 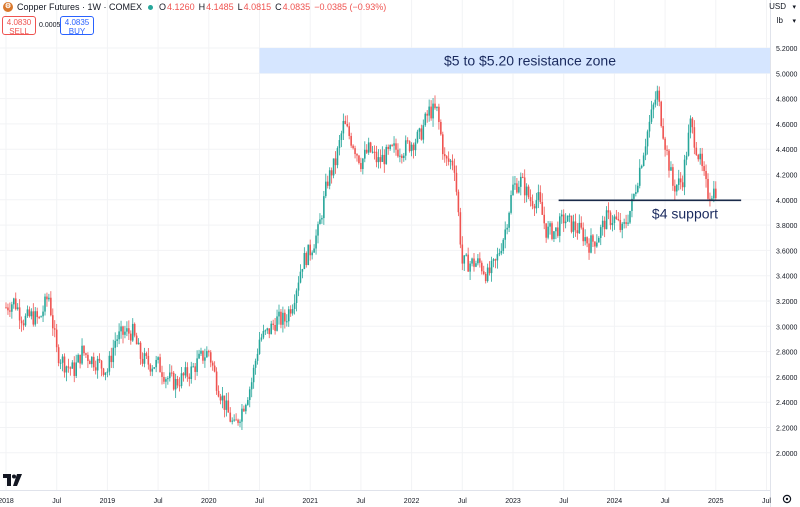 What do you see at coordinates (8, 7) in the screenshot?
I see `copper-symbol-icon: ⚙` at bounding box center [8, 7].